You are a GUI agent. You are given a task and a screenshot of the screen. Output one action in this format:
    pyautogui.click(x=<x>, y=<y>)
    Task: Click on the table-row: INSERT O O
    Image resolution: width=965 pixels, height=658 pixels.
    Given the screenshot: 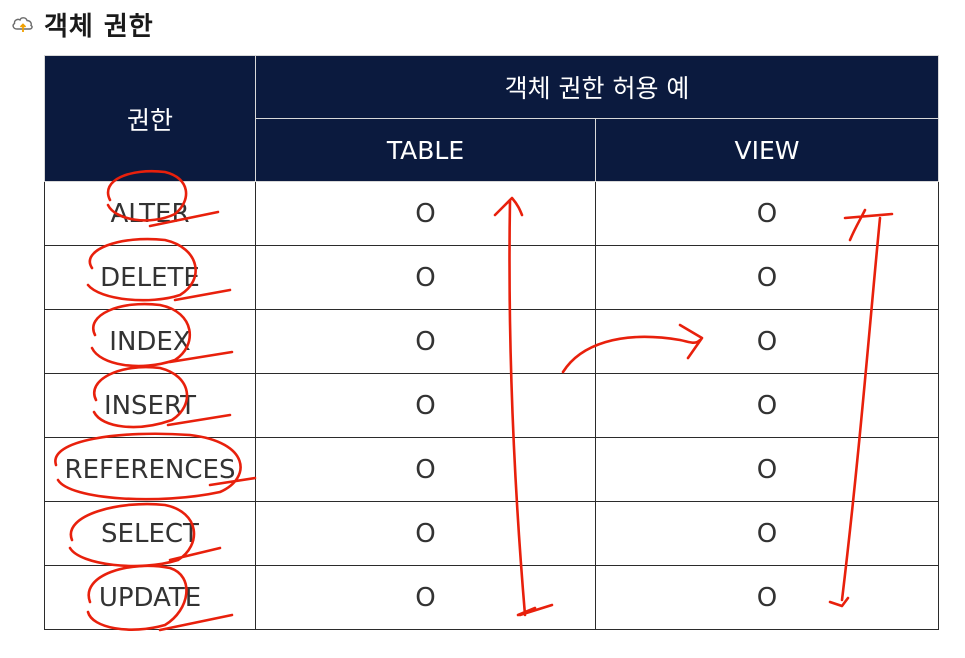 What is the action you would take?
    pyautogui.click(x=491, y=405)
    